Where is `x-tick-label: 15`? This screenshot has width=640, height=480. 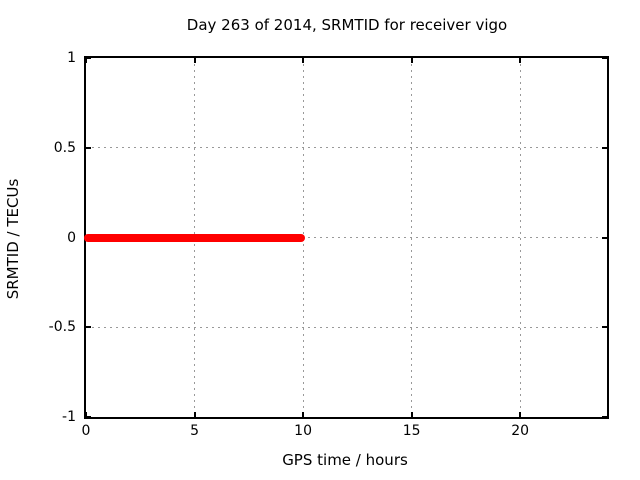 x-tick-label: 15 is located at coordinates (411, 431).